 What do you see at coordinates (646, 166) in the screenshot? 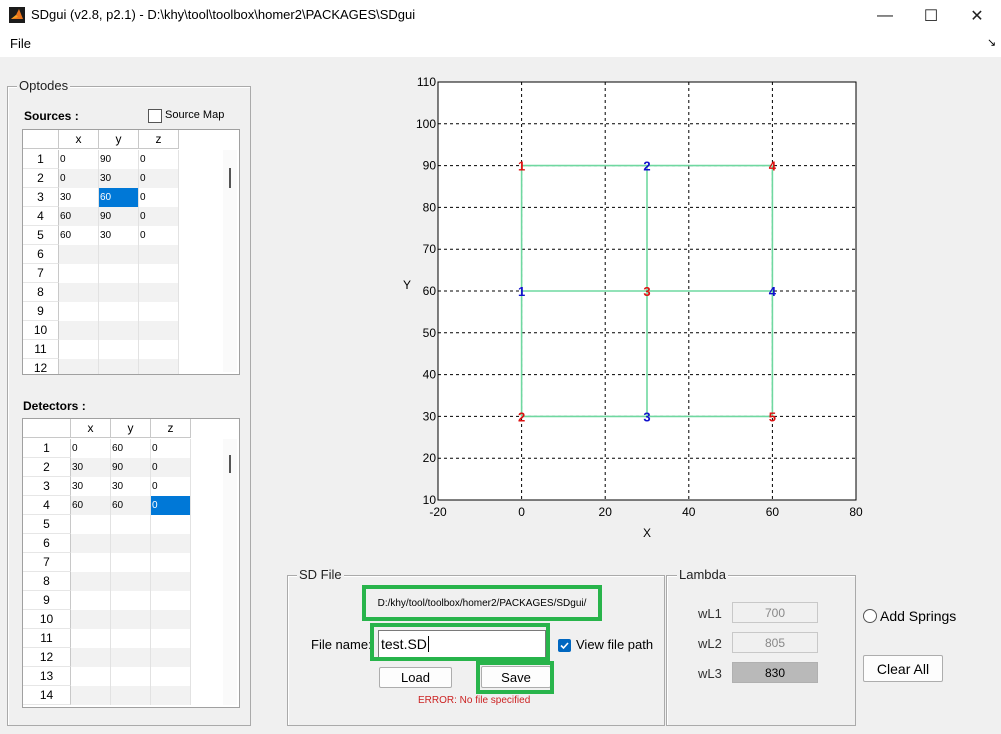
I see `detector-marker: 2` at bounding box center [646, 166].